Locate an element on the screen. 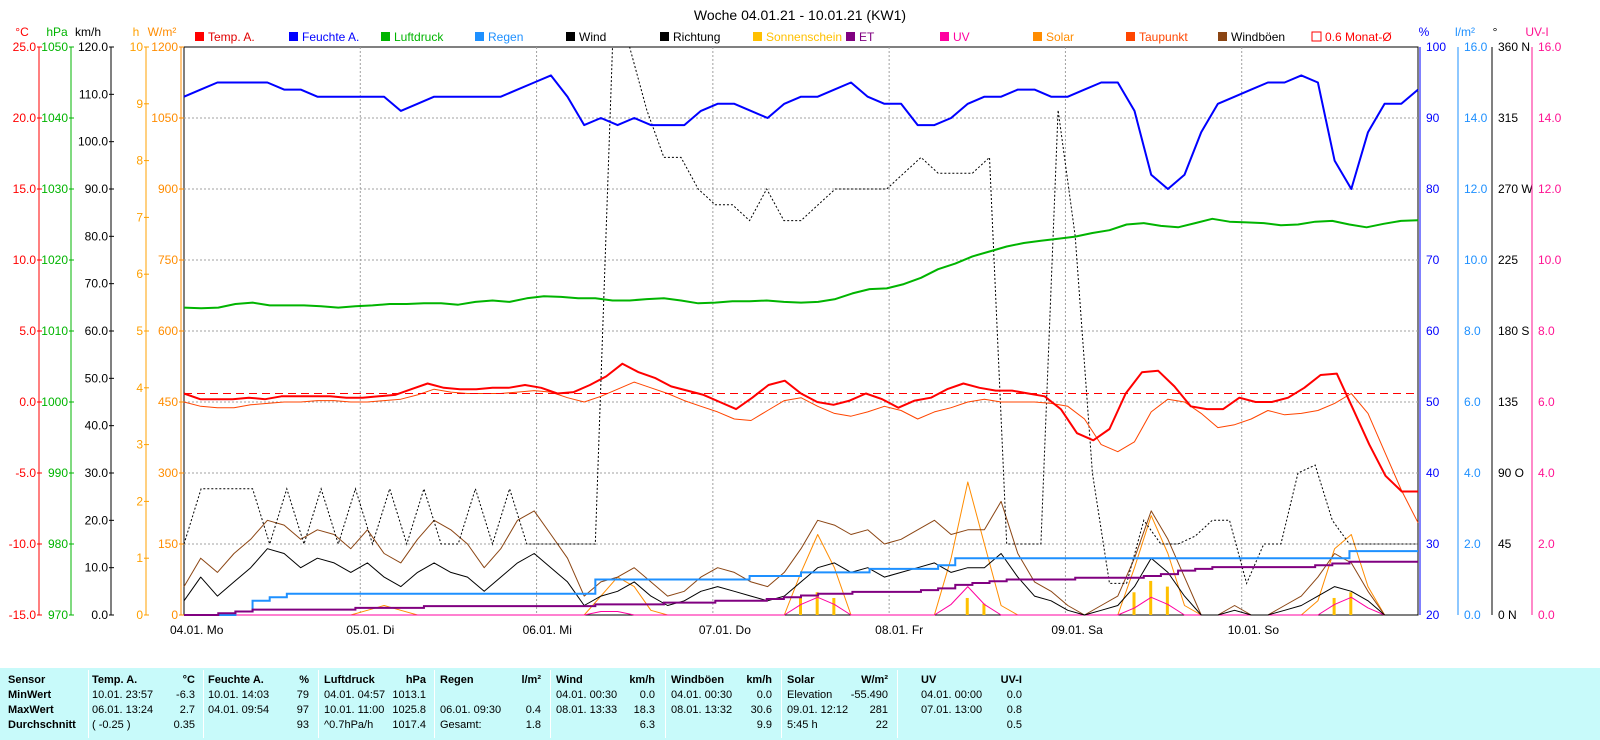  right-axis-tick: 315 is located at coordinates (1508, 118).